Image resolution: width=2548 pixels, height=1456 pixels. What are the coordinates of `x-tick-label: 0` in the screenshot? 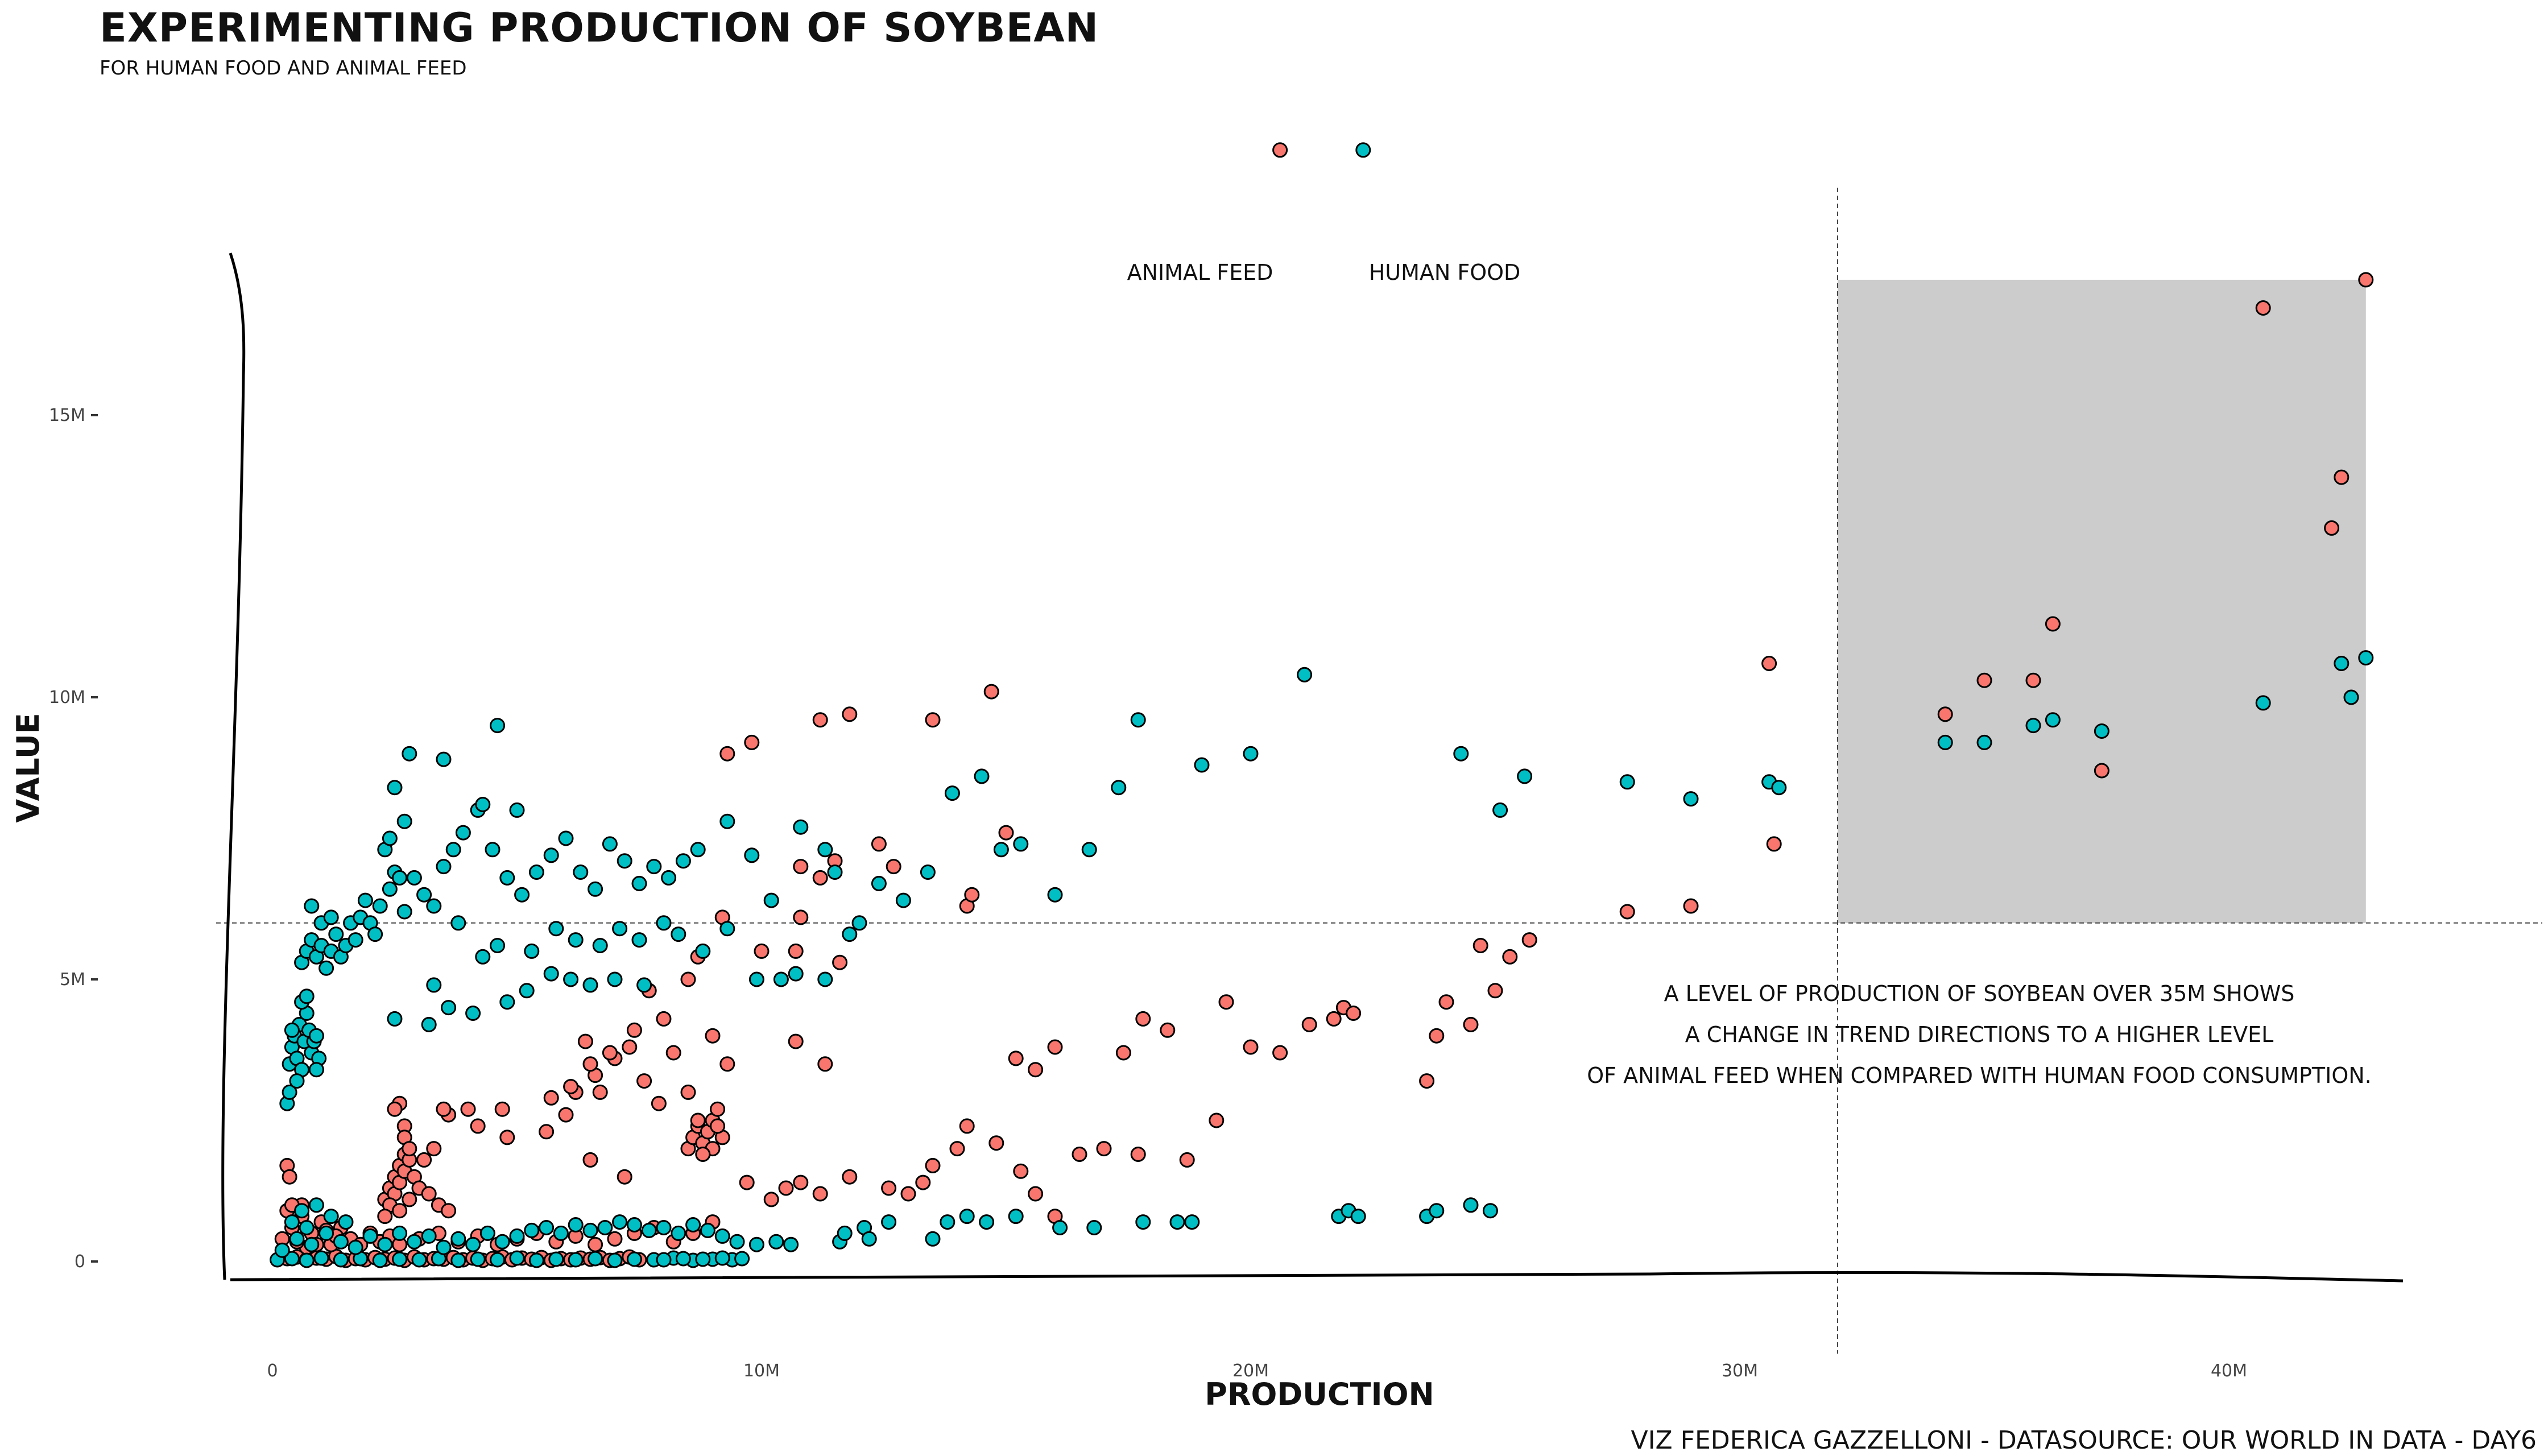 It's located at (272, 1371).